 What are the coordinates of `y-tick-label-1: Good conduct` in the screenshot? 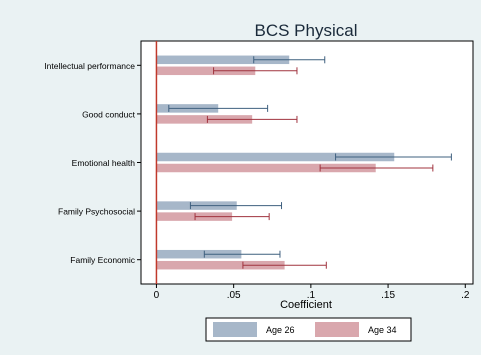 It's located at (109, 114).